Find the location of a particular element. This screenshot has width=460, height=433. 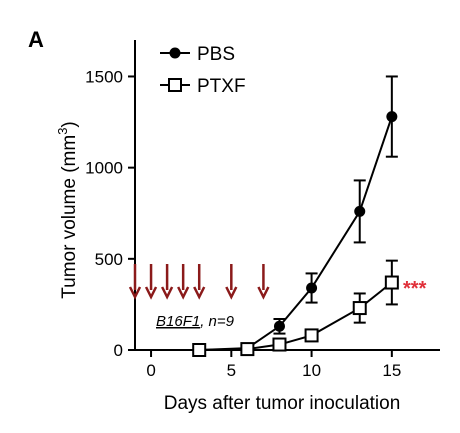

panel-label: A is located at coordinates (36, 39).